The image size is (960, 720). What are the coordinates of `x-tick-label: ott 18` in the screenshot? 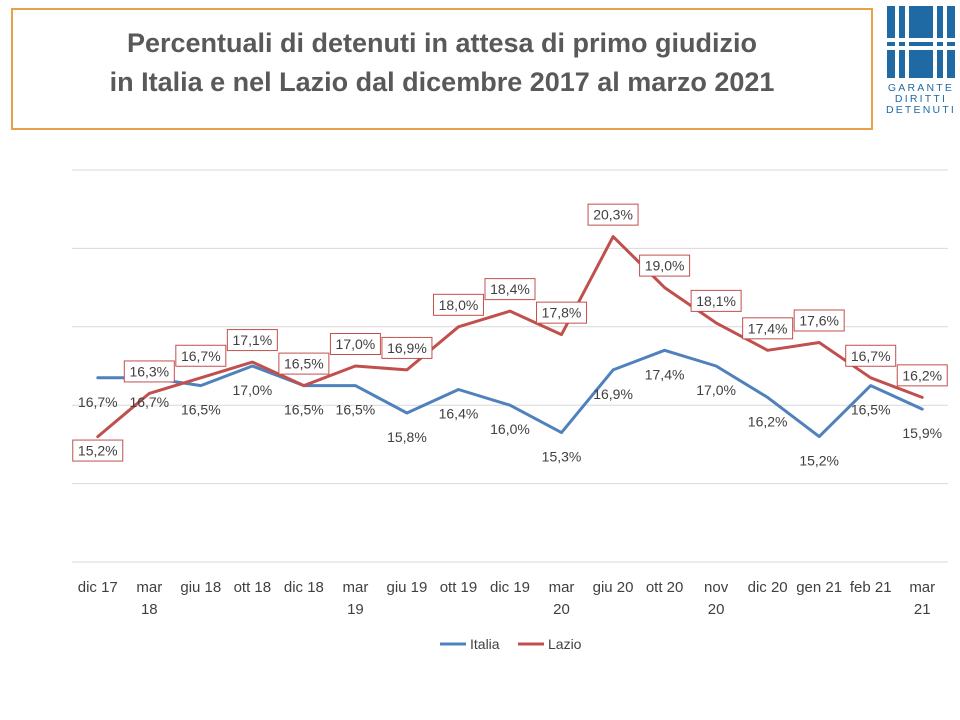 It's located at (253, 587).